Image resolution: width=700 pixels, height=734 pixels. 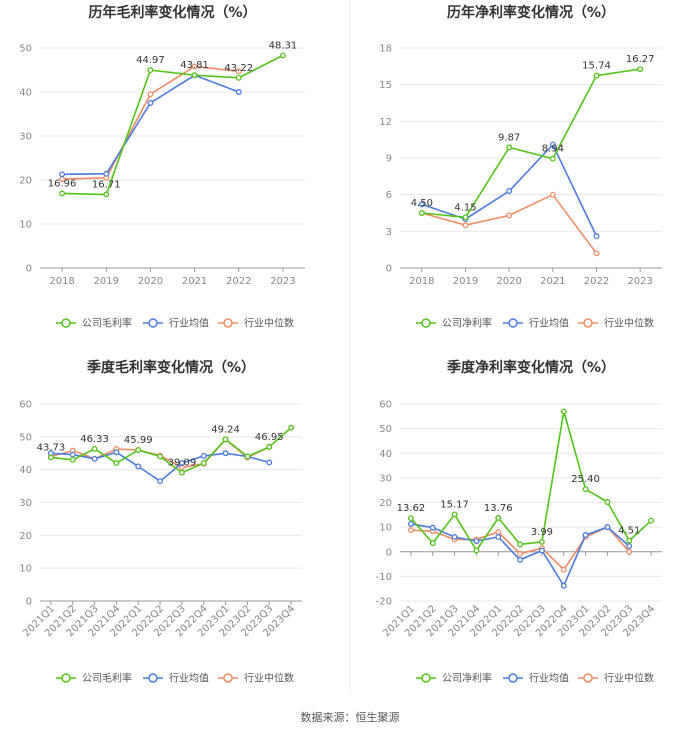 What do you see at coordinates (385, 85) in the screenshot?
I see `y-tick-label: 15` at bounding box center [385, 85].